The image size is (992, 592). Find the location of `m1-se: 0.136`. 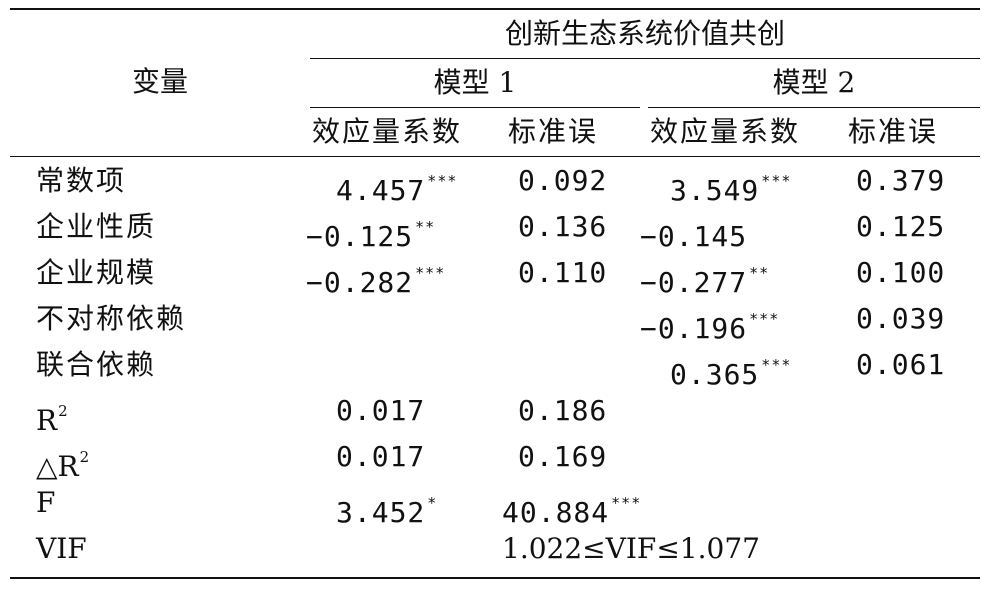

m1-se: 0.136 is located at coordinates (563, 226).